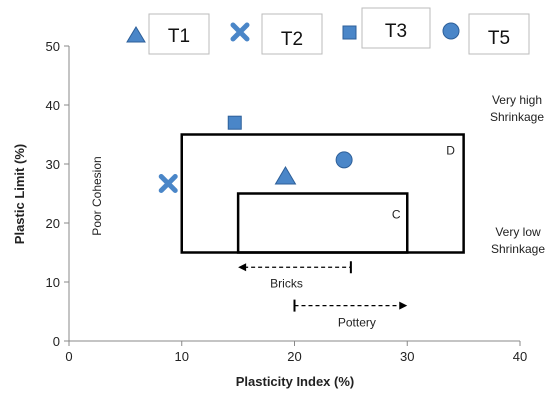 The height and width of the screenshot is (394, 560). What do you see at coordinates (451, 31) in the screenshot?
I see `legend-t5-circle-marker` at bounding box center [451, 31].